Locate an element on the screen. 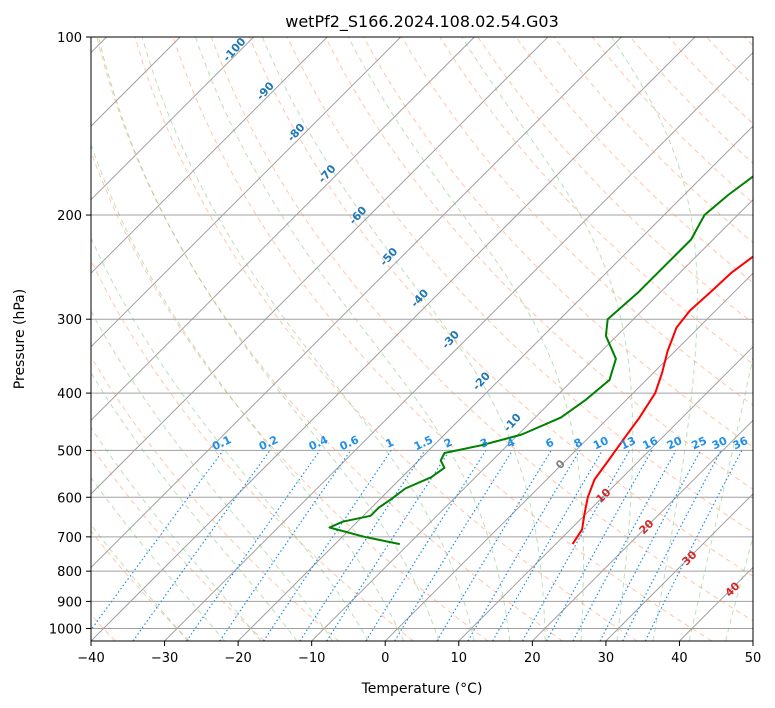 This screenshot has width=775, height=708. mixing-ratio-label: 4 is located at coordinates (511, 443).